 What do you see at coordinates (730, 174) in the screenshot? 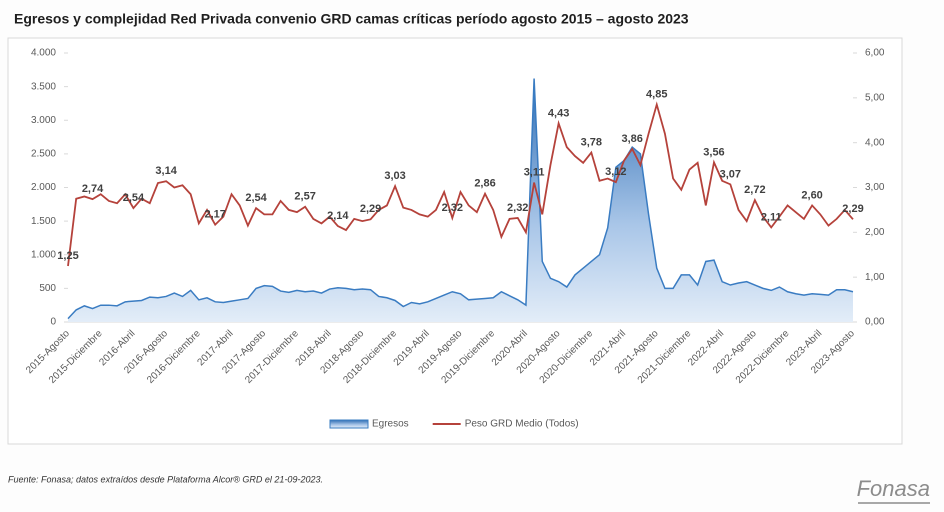
I see `data-label: 3,07` at bounding box center [730, 174].